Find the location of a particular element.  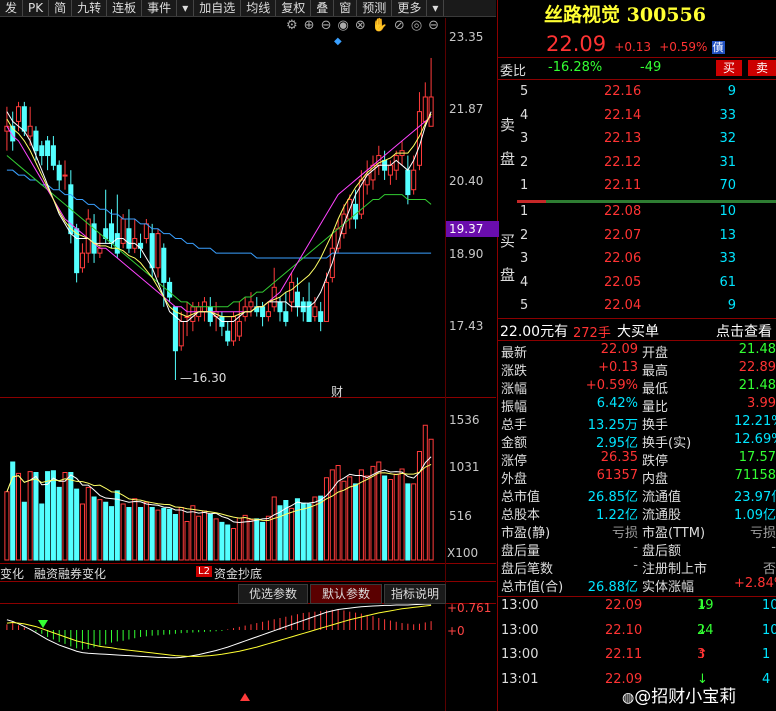

default-params-button: 默认参数 is located at coordinates (346, 594).